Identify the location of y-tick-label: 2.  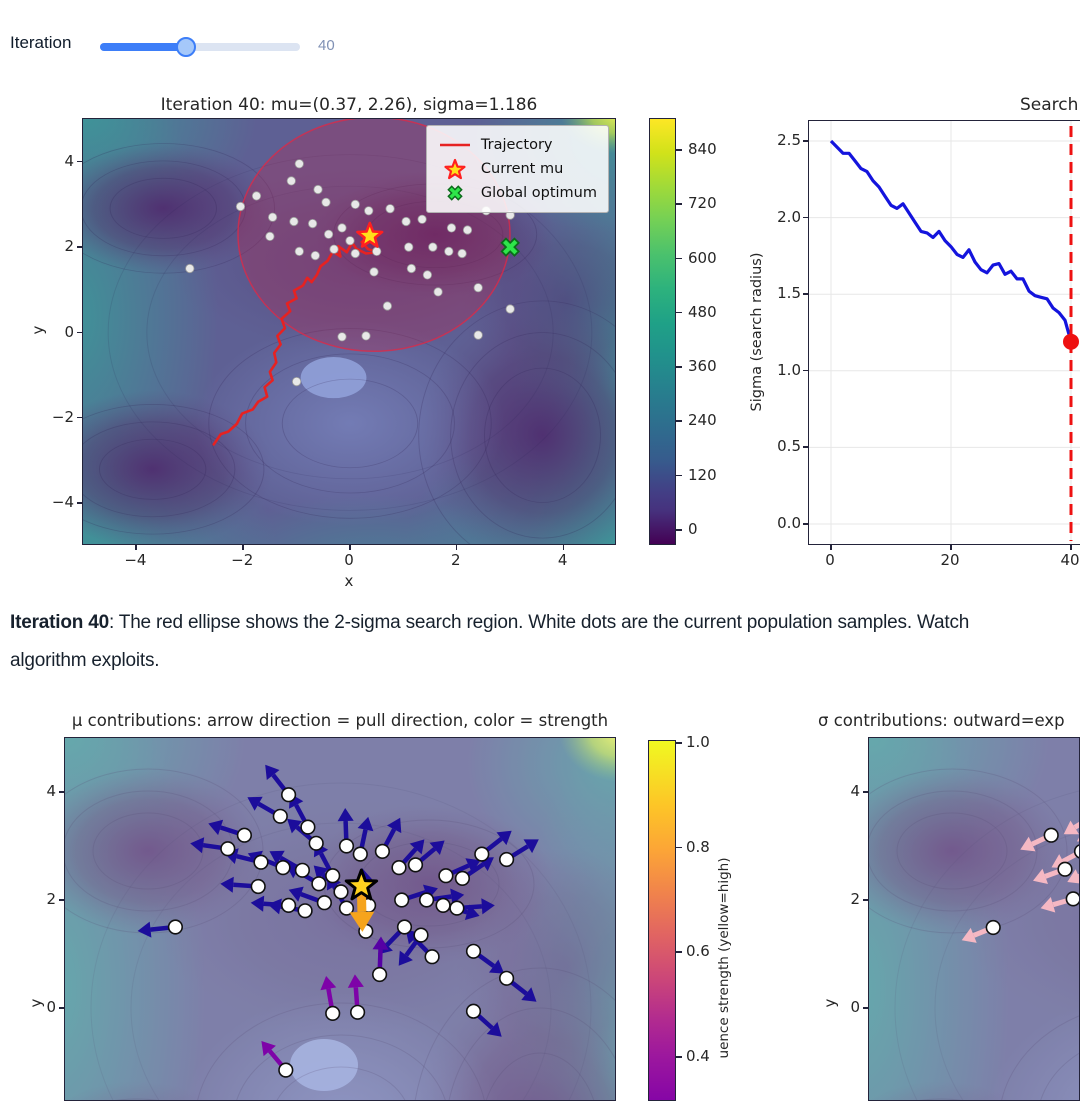
(69, 246).